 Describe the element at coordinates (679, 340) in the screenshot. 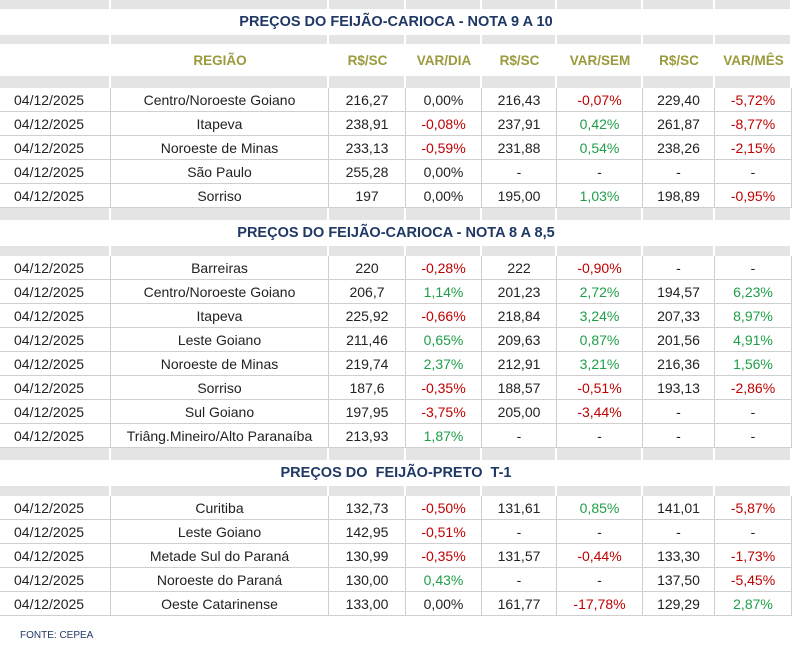

I see `value-cell: 201,56` at that location.